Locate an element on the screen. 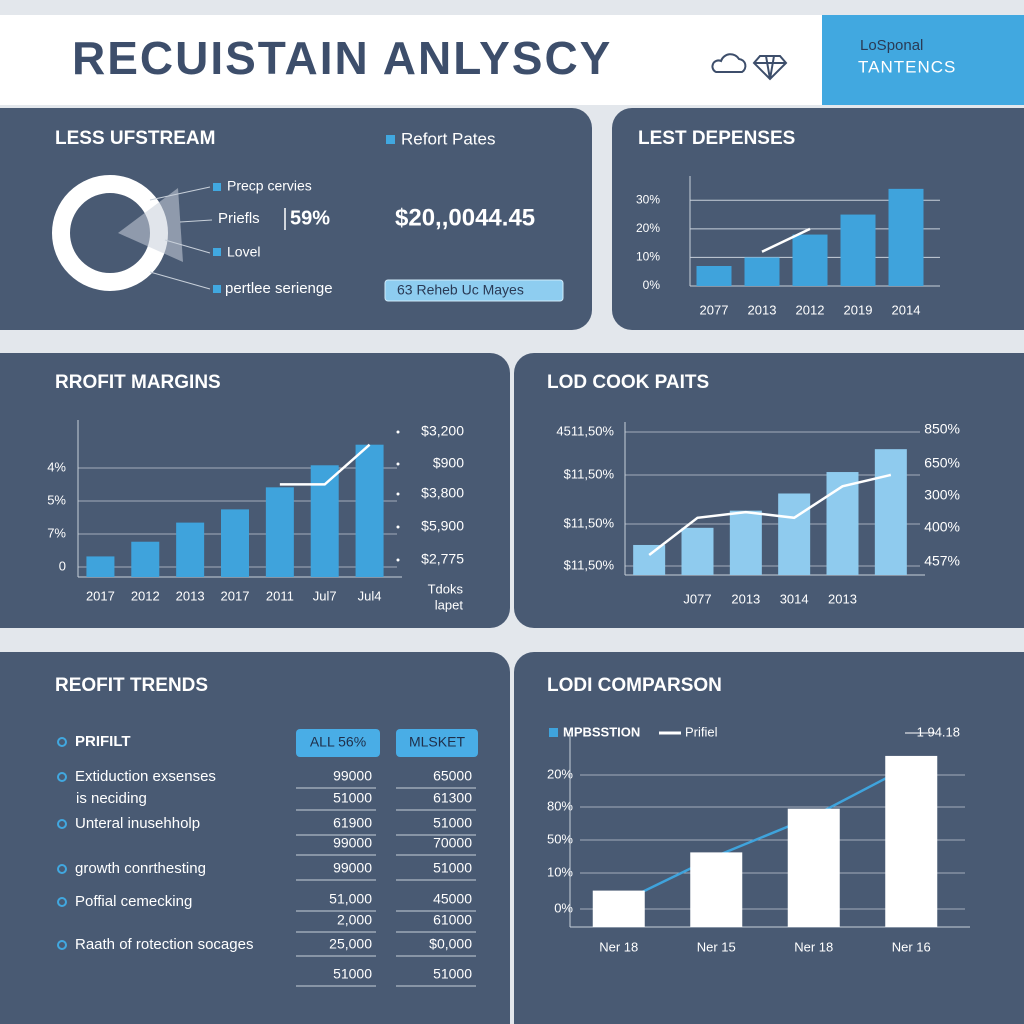 This screenshot has height=1024, width=1024. y-axis-label: 20% is located at coordinates (560, 773).